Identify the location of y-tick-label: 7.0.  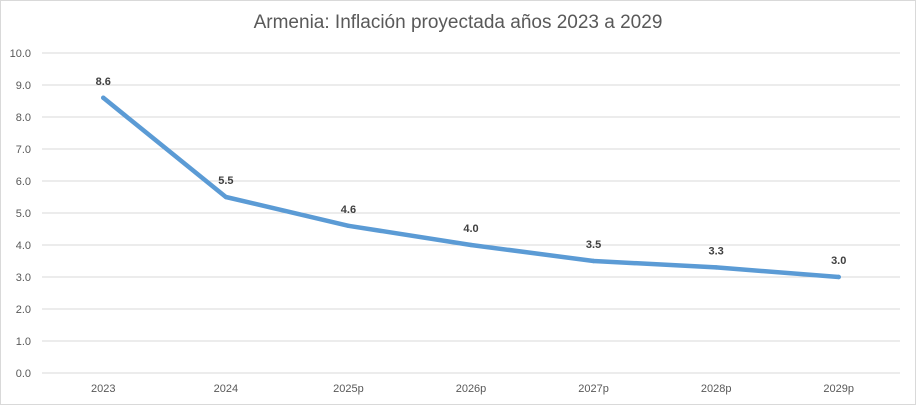
(23, 150).